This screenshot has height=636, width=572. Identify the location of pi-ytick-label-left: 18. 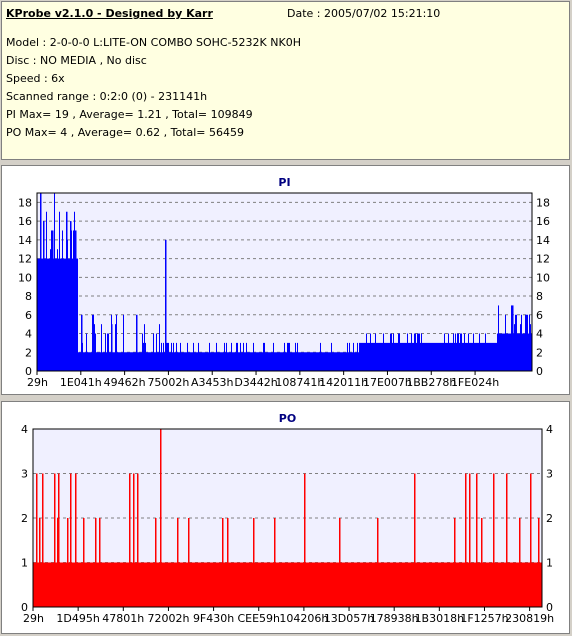
(25, 202).